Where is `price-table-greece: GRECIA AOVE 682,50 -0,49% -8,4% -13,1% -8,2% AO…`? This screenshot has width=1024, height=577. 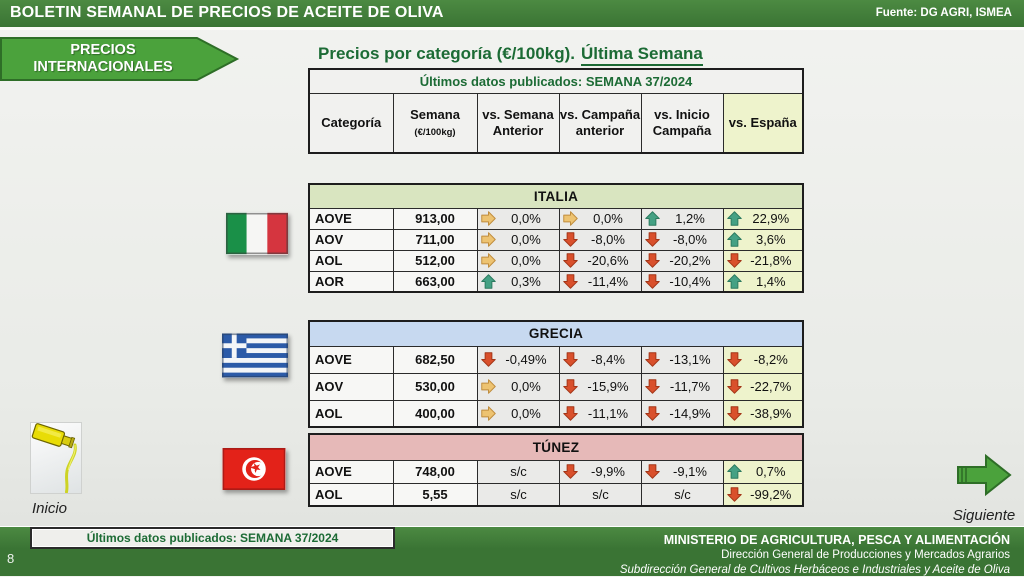 price-table-greece: GRECIA AOVE 682,50 -0,49% -8,4% -13,1% -8,2% AO… is located at coordinates (556, 374).